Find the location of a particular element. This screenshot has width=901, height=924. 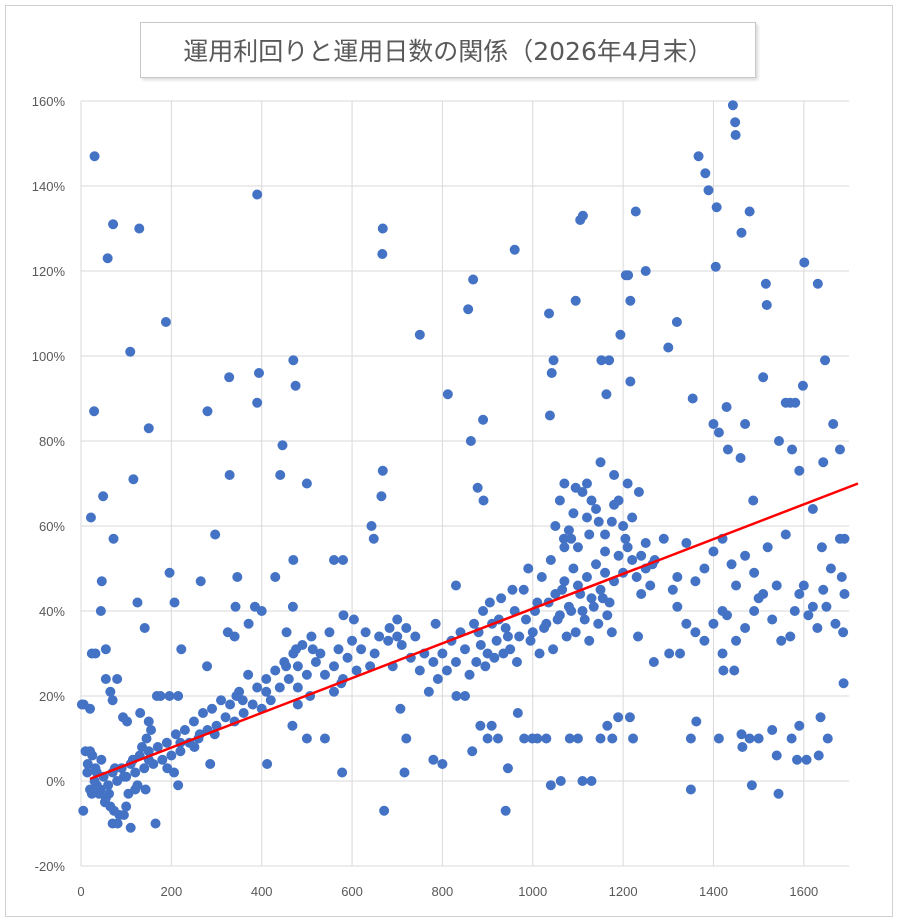

x-tick-label: 1000 is located at coordinates (532, 891).